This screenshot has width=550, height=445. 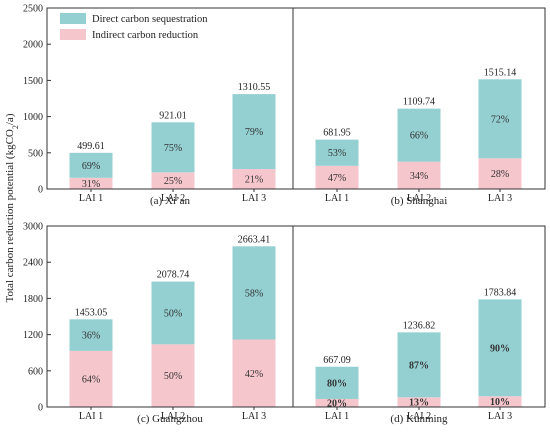 What do you see at coordinates (254, 239) in the screenshot?
I see `total-label: 2663.41` at bounding box center [254, 239].